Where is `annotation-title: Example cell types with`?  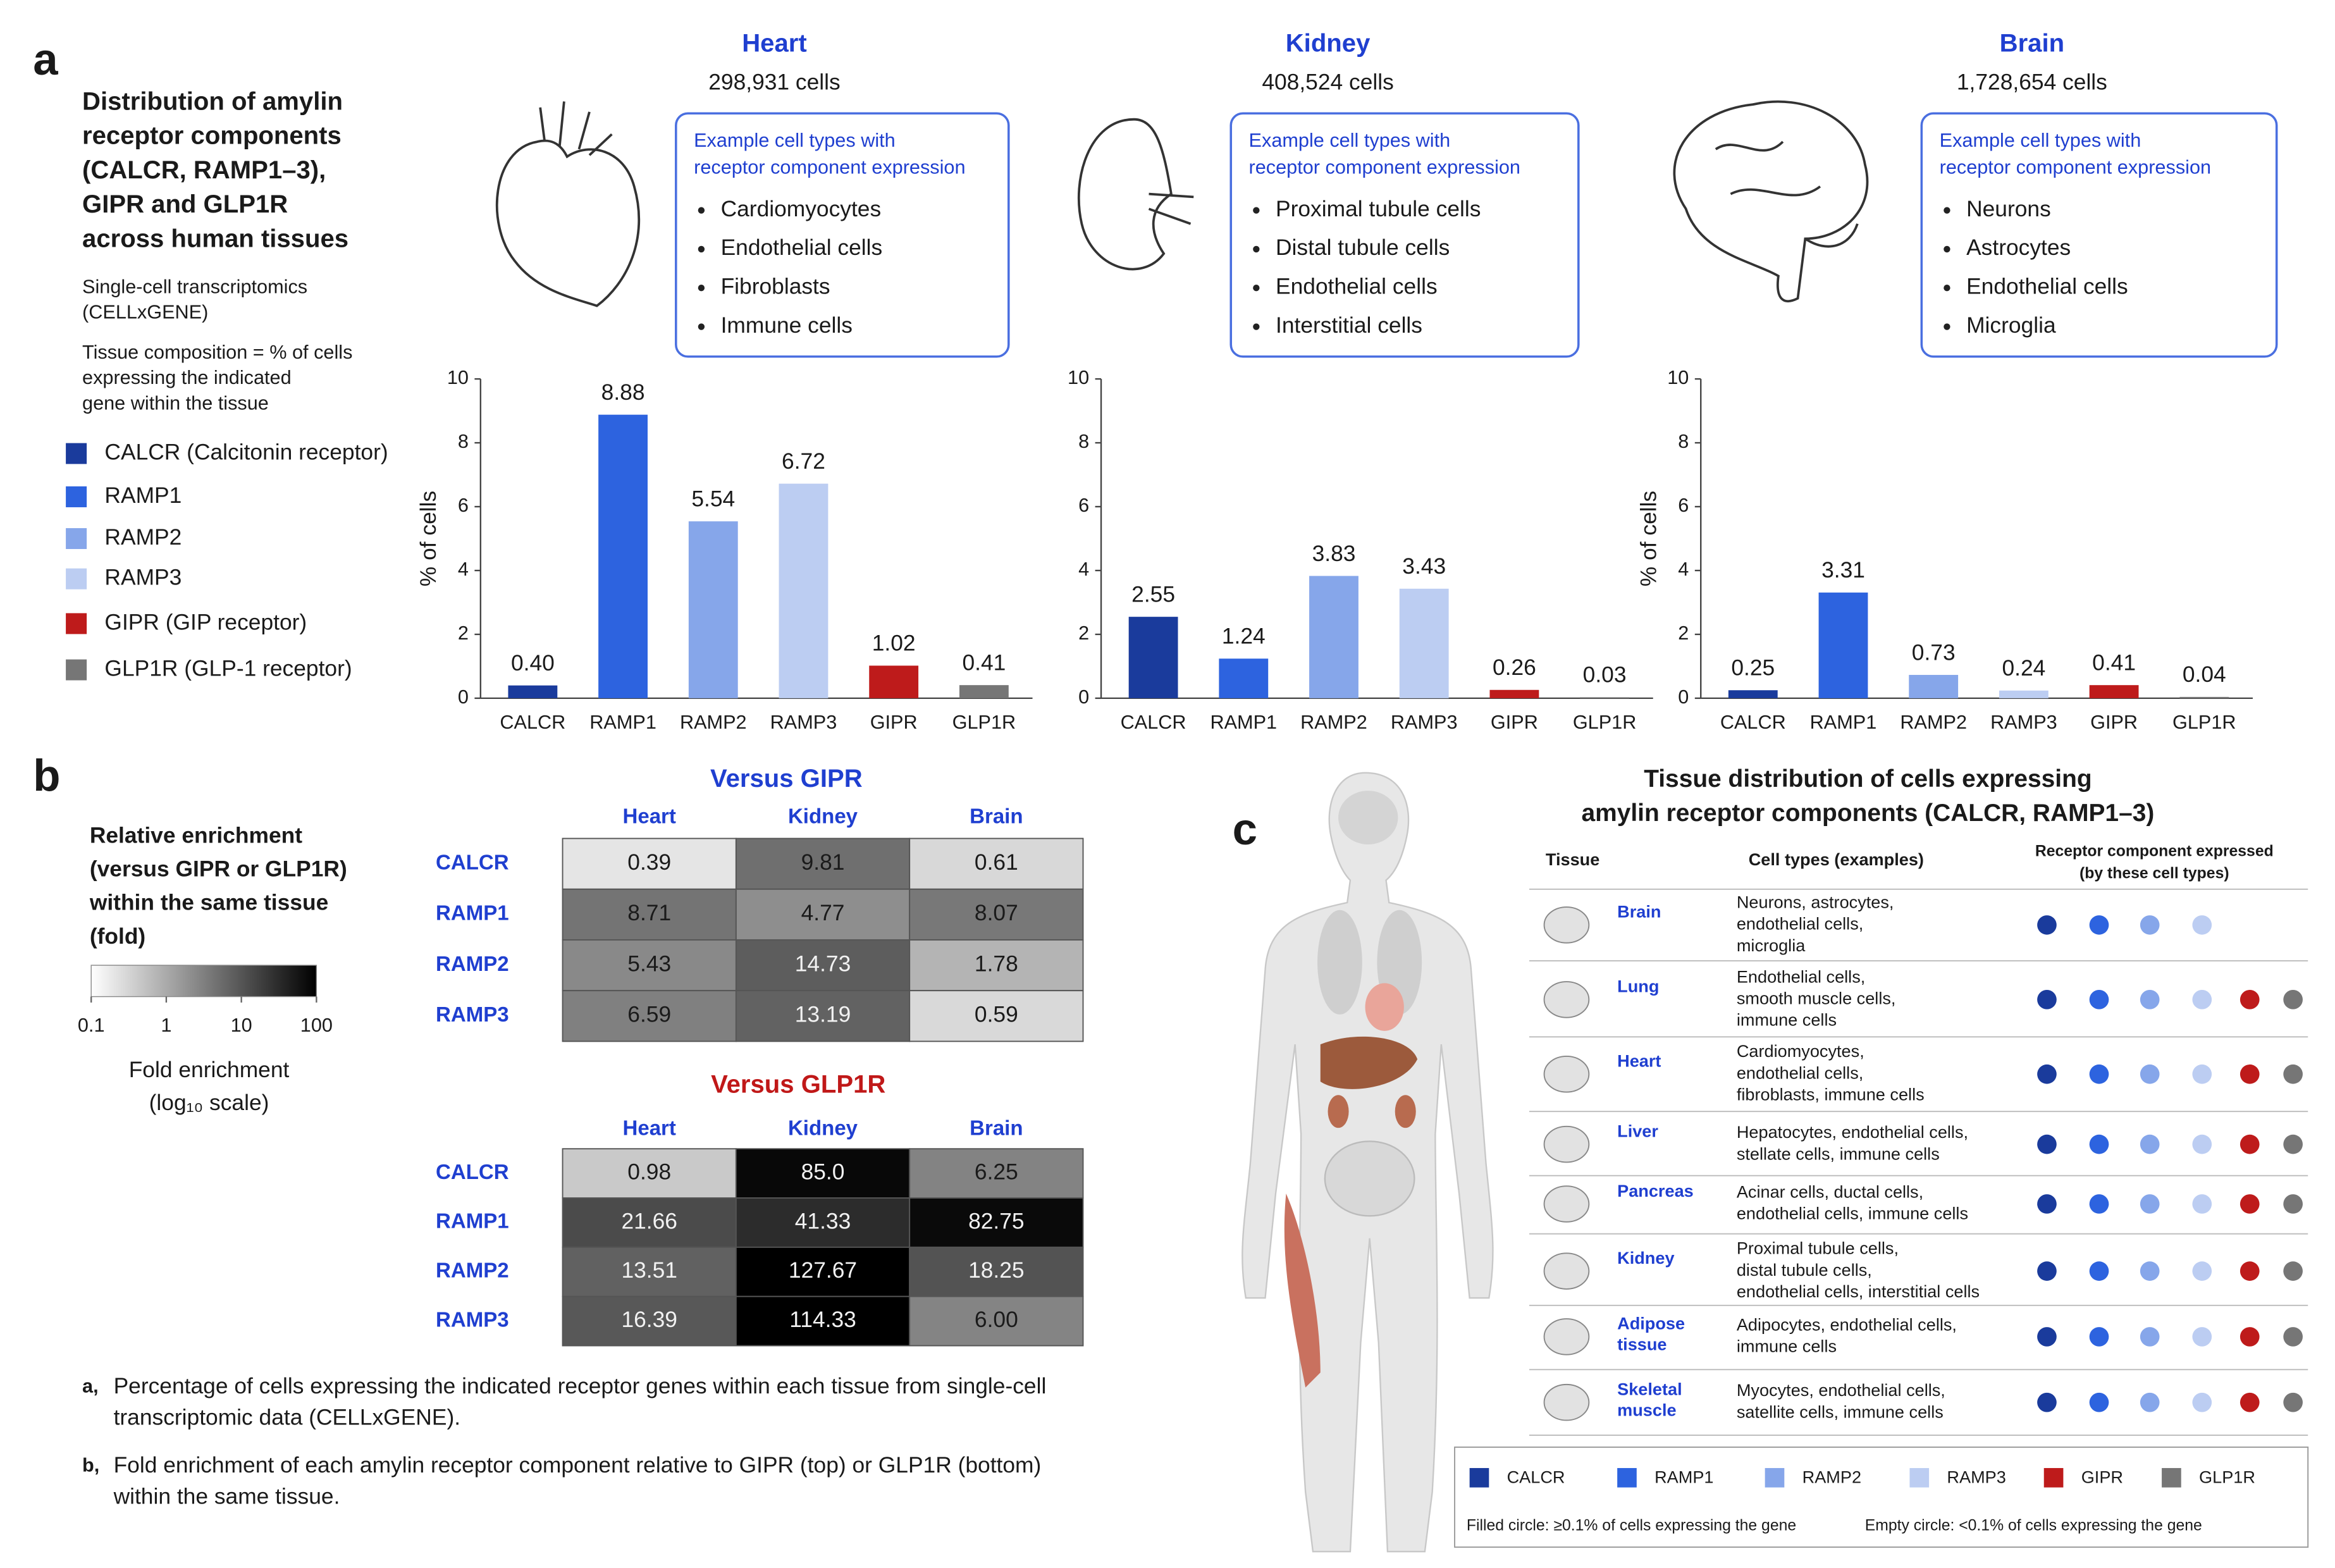
annotation-title: Example cell types with is located at coordinates (795, 140).